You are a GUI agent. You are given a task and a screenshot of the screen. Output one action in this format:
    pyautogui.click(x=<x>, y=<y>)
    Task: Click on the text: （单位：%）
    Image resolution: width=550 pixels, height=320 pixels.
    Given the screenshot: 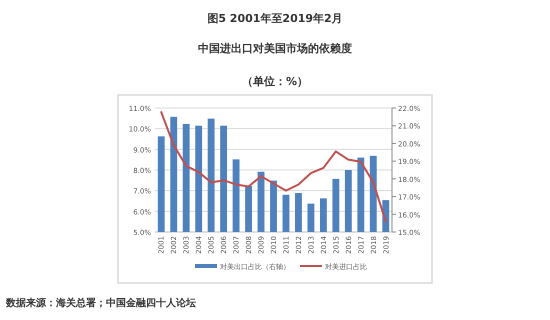 What is the action you would take?
    pyautogui.click(x=275, y=81)
    